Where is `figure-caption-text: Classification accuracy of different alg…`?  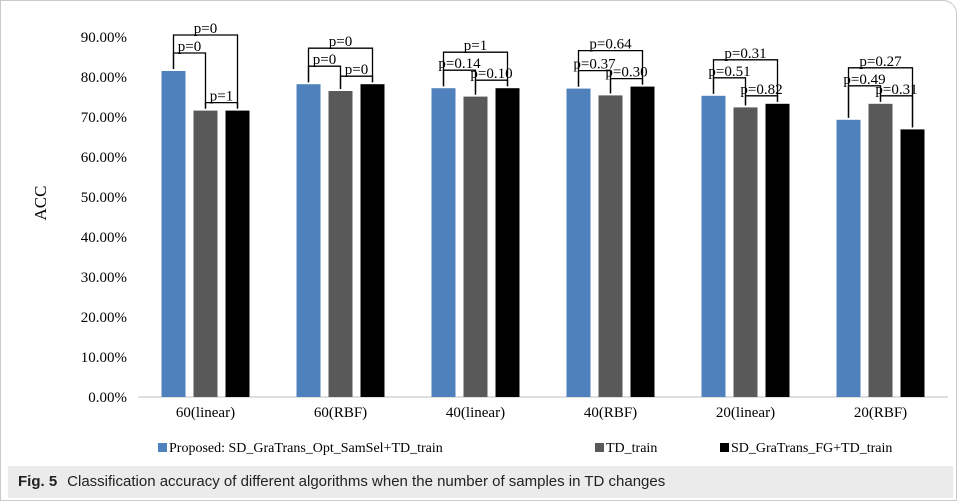
figure-caption-text: Classification accuracy of different alg… is located at coordinates (366, 481).